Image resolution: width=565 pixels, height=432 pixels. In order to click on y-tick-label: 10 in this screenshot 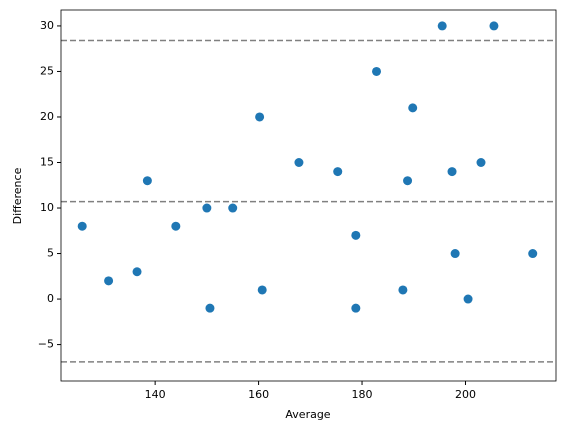, I will do `click(47, 207)`.